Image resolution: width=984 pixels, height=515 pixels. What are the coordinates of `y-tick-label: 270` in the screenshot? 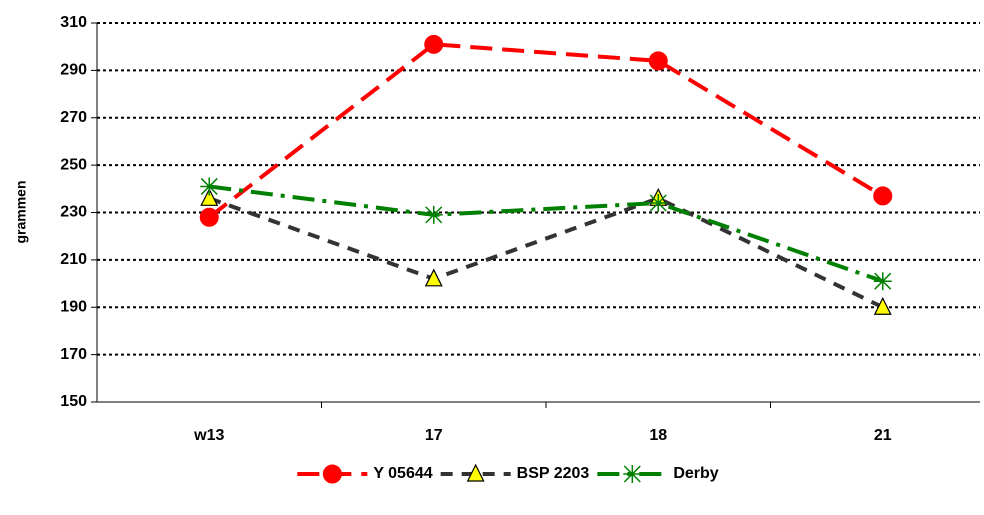 It's located at (73, 117).